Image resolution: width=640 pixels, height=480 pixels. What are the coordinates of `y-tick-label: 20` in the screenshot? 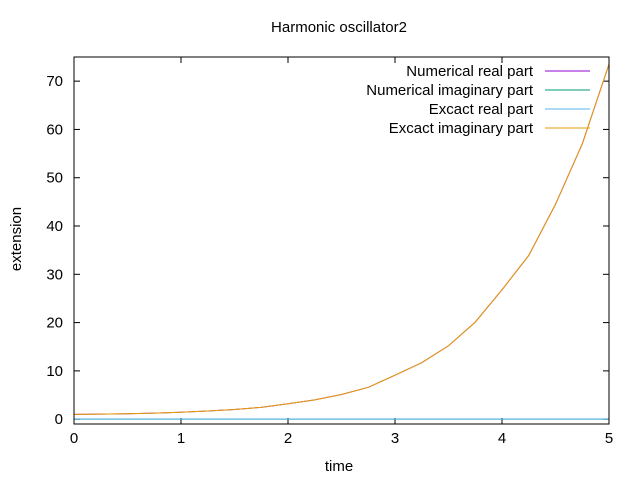 It's located at (54, 323).